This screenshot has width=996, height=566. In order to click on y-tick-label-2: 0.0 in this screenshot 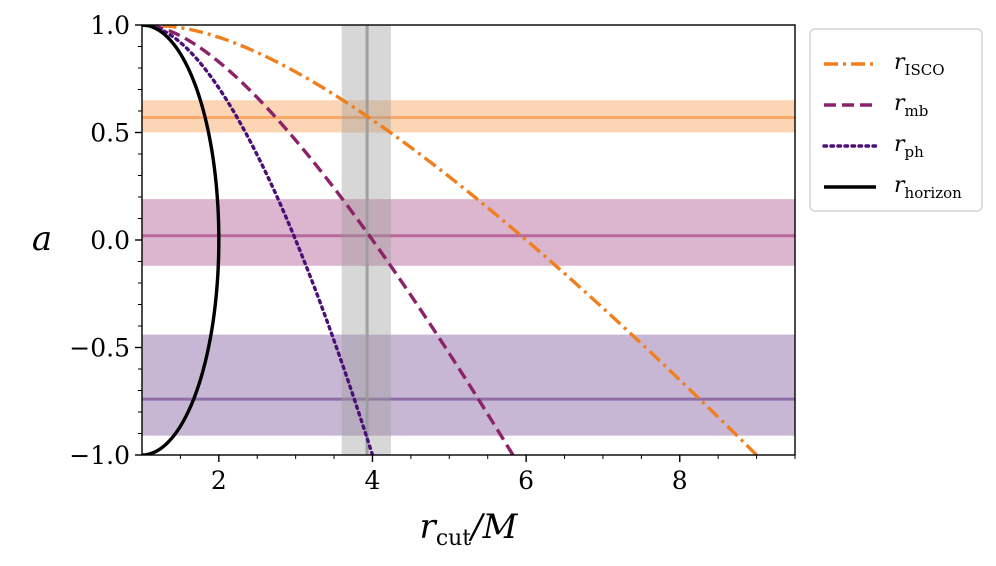, I will do `click(110, 240)`.